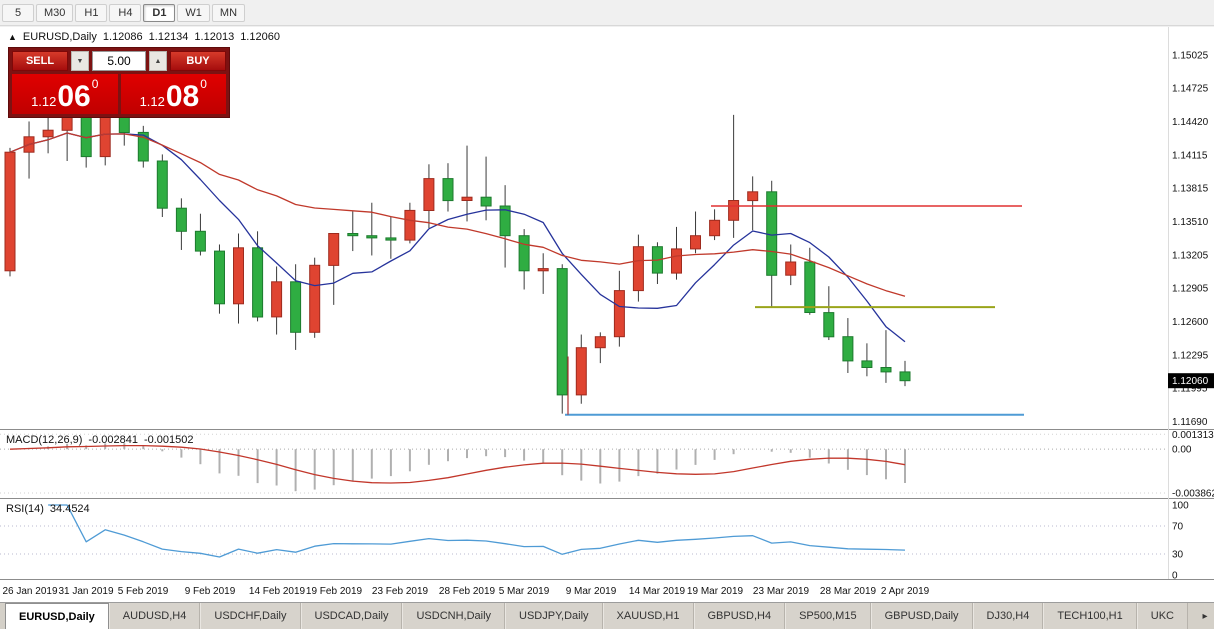  I want to click on svg-text: 26 Jan 2019, so click(29, 591).